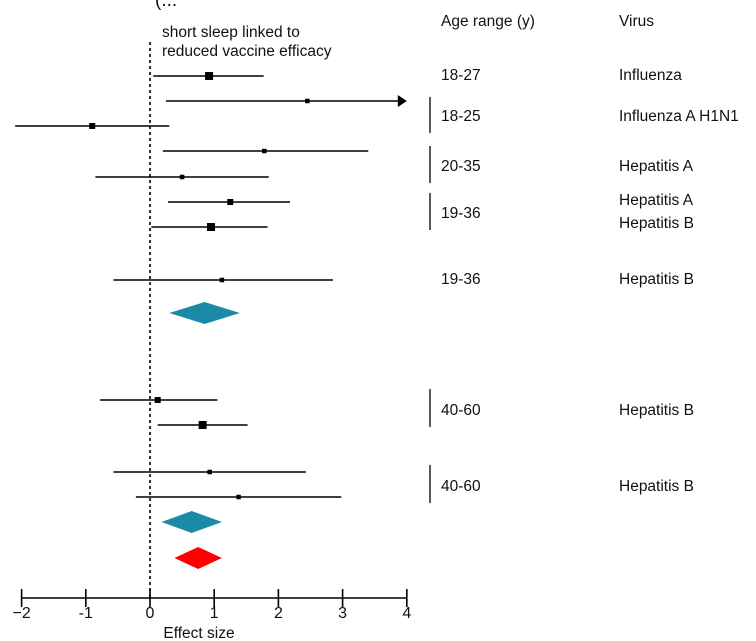 This screenshot has height=641, width=756. I want to click on virus-1-1: Influenza, so click(650, 75).